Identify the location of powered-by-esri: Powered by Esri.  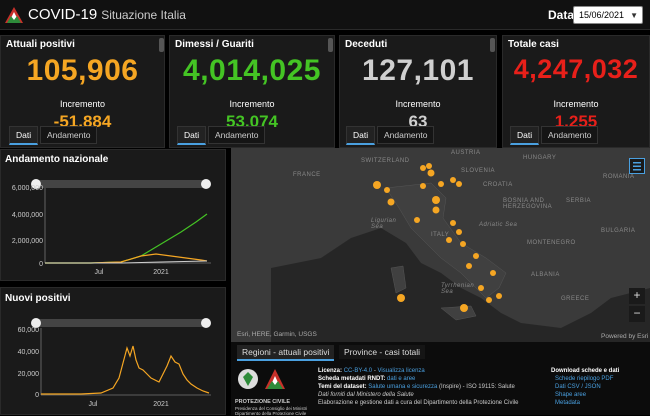
(625, 336).